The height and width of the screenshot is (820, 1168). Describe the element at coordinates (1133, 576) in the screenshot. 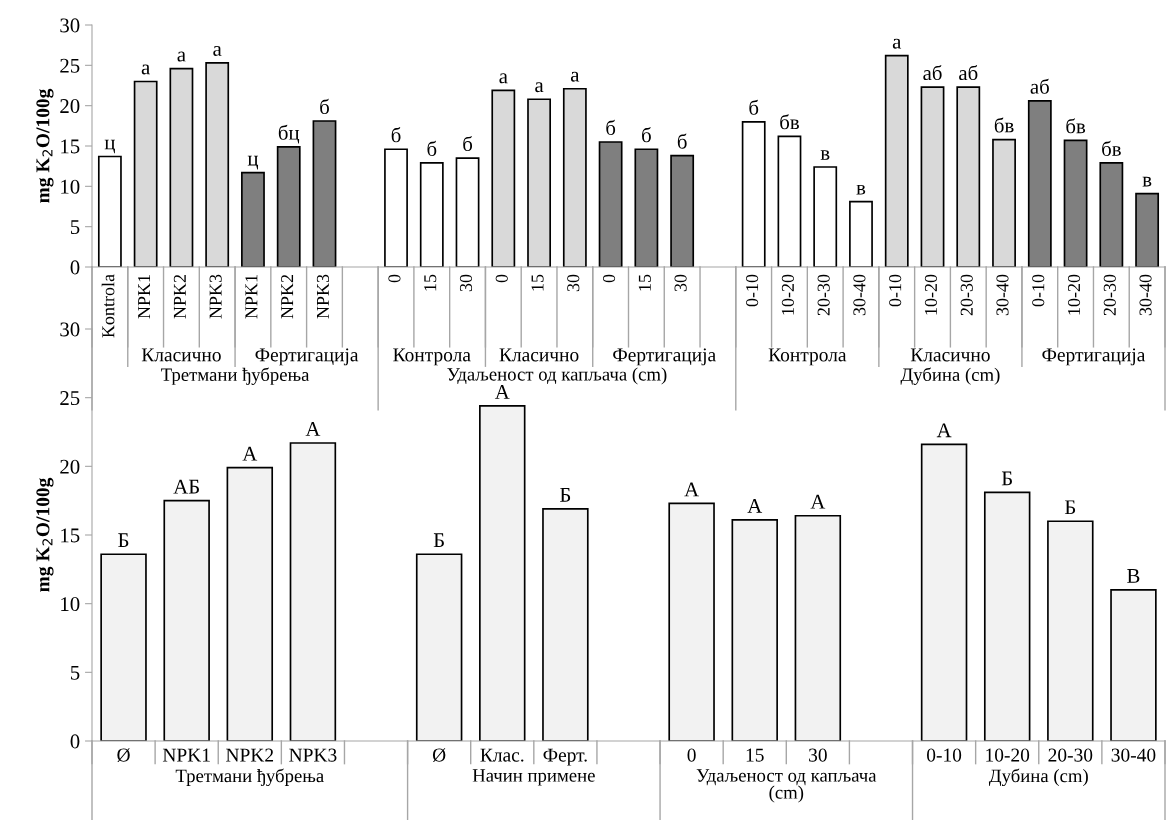

I see `data-label: В` at that location.